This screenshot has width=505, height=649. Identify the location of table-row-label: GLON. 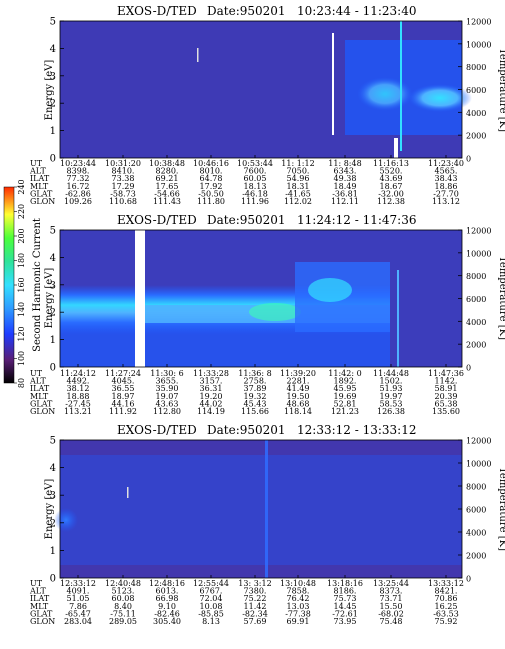
(42, 621).